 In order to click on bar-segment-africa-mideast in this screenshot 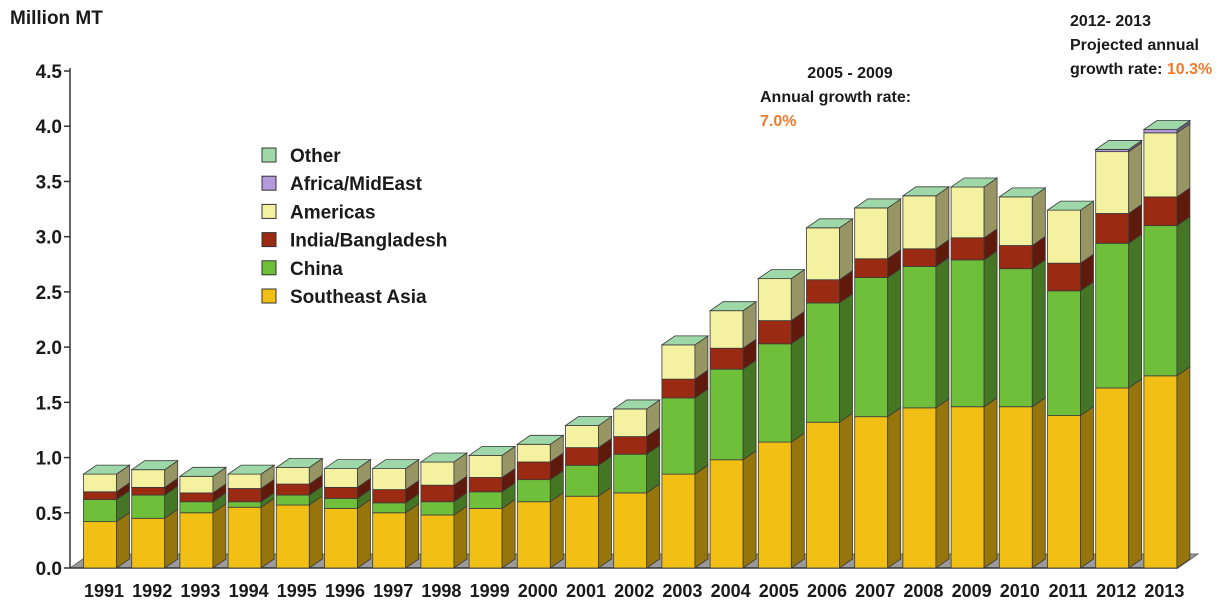, I will do `click(1160, 131)`.